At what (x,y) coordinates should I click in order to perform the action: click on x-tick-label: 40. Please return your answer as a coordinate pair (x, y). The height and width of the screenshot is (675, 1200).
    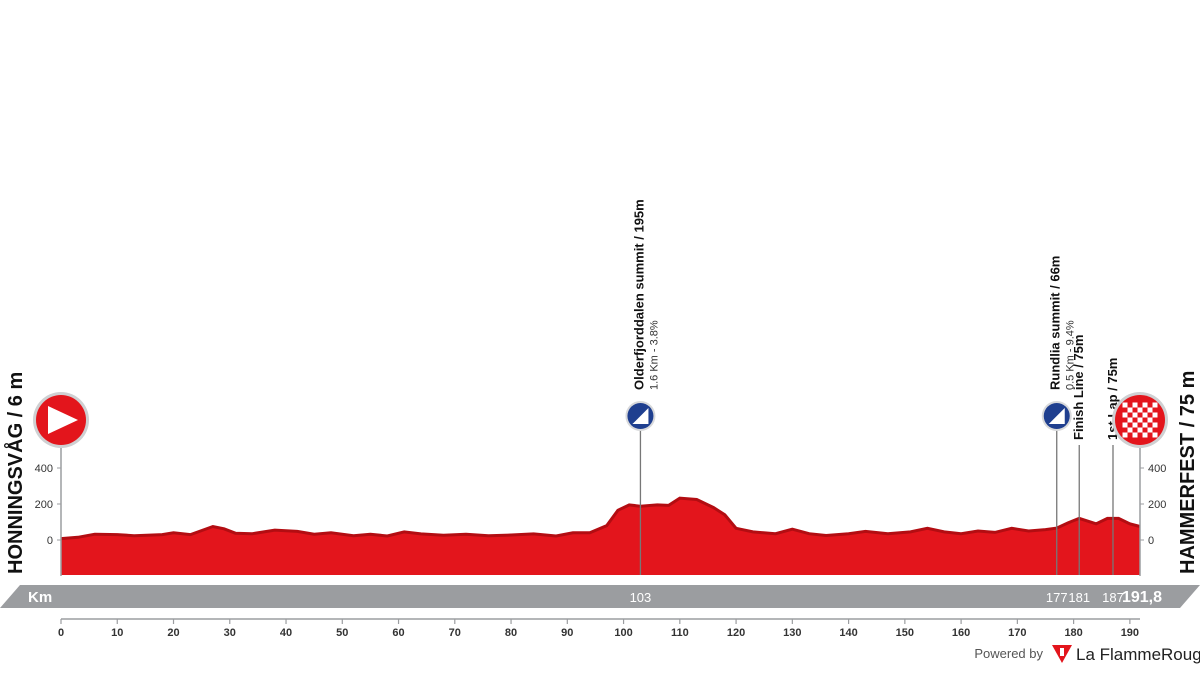
    Looking at the image, I should click on (286, 633).